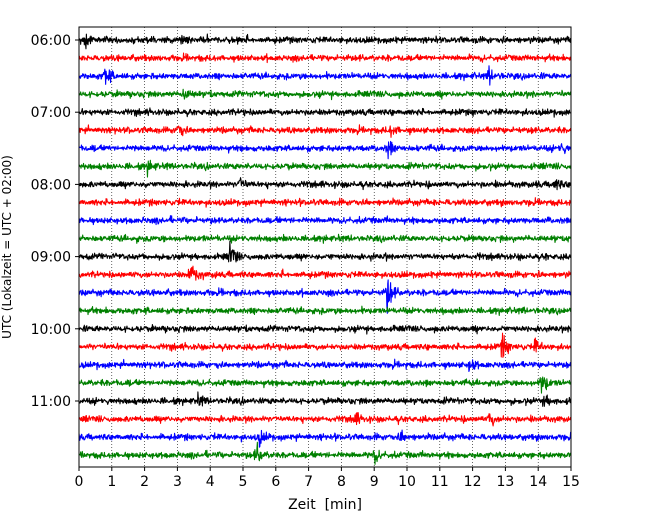 Image resolution: width=650 pixels, height=524 pixels. Describe the element at coordinates (325, 505) in the screenshot. I see `x-axis-label: Zeit [min]` at that location.